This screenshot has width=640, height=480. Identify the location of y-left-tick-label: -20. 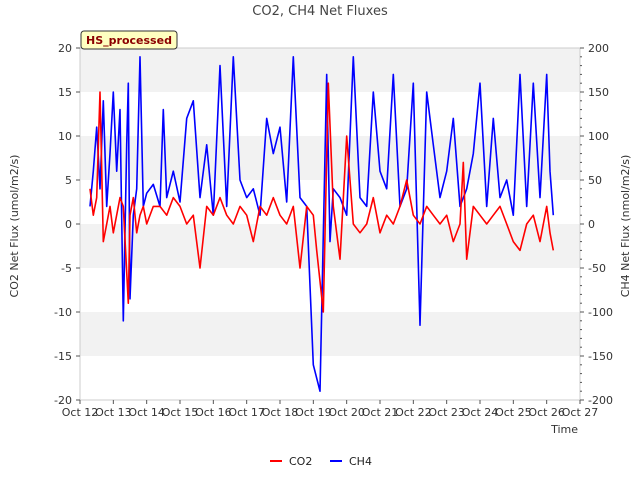
(63, 400).